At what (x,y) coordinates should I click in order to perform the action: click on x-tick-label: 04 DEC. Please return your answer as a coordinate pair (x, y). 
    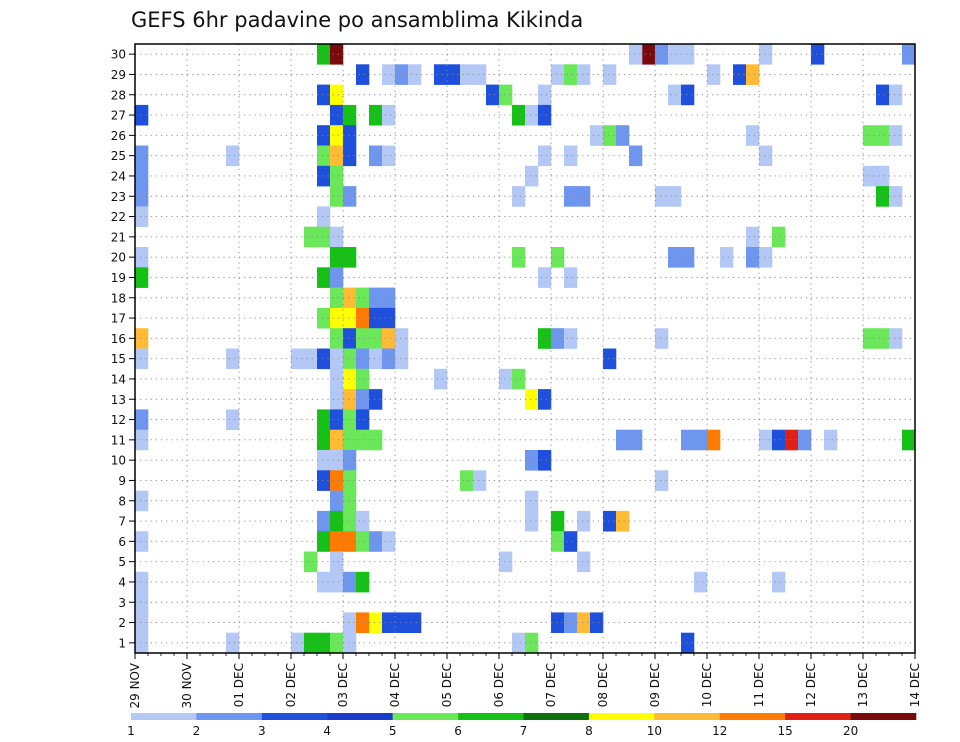
    Looking at the image, I should click on (395, 685).